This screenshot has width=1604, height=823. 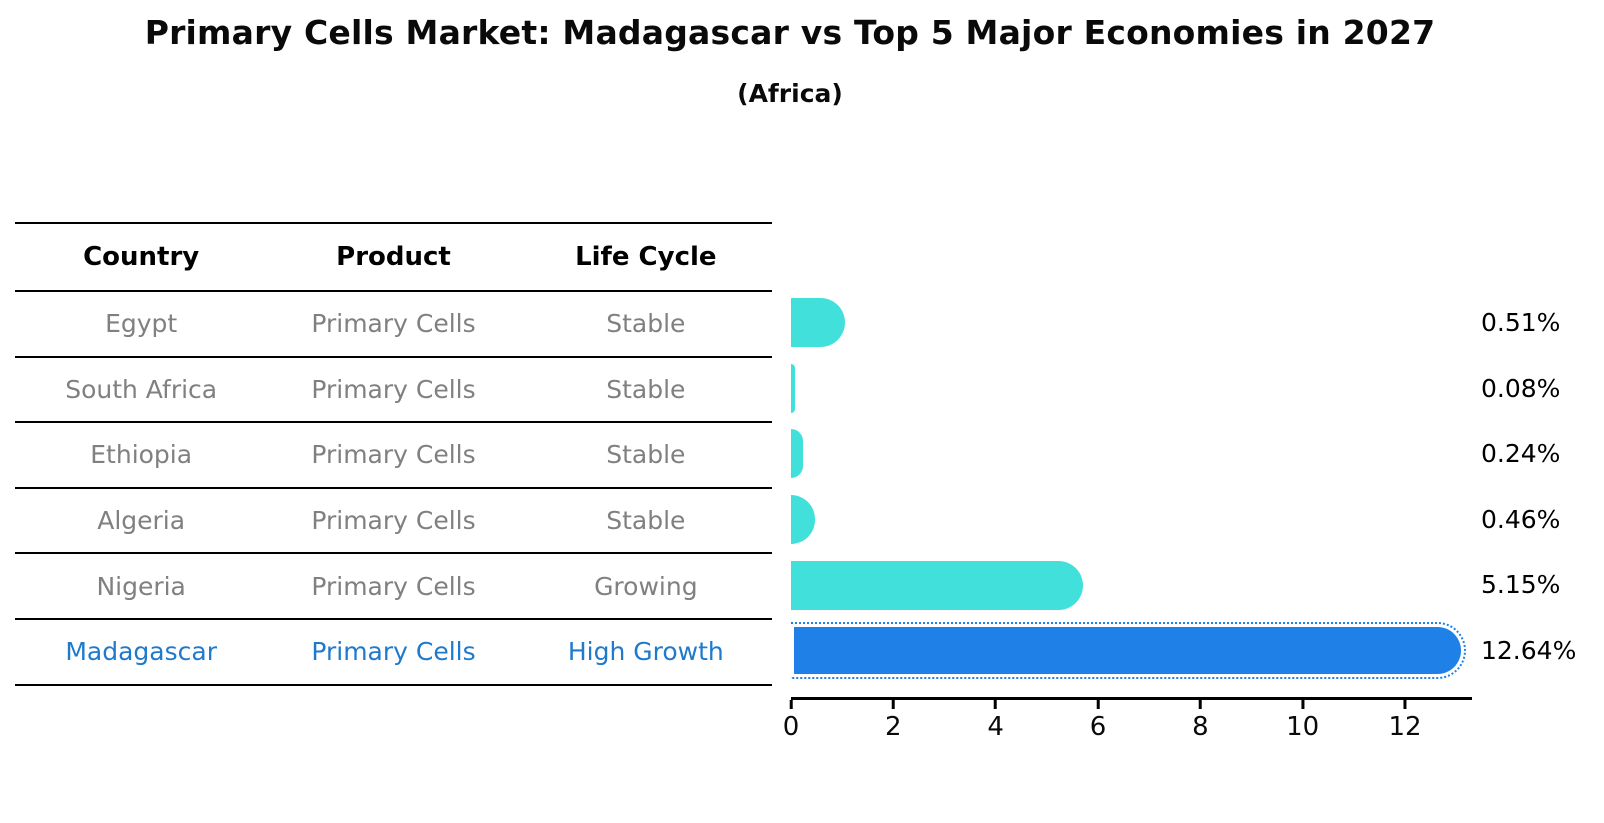 What do you see at coordinates (141, 455) in the screenshot?
I see `country-cell: Ethiopia` at bounding box center [141, 455].